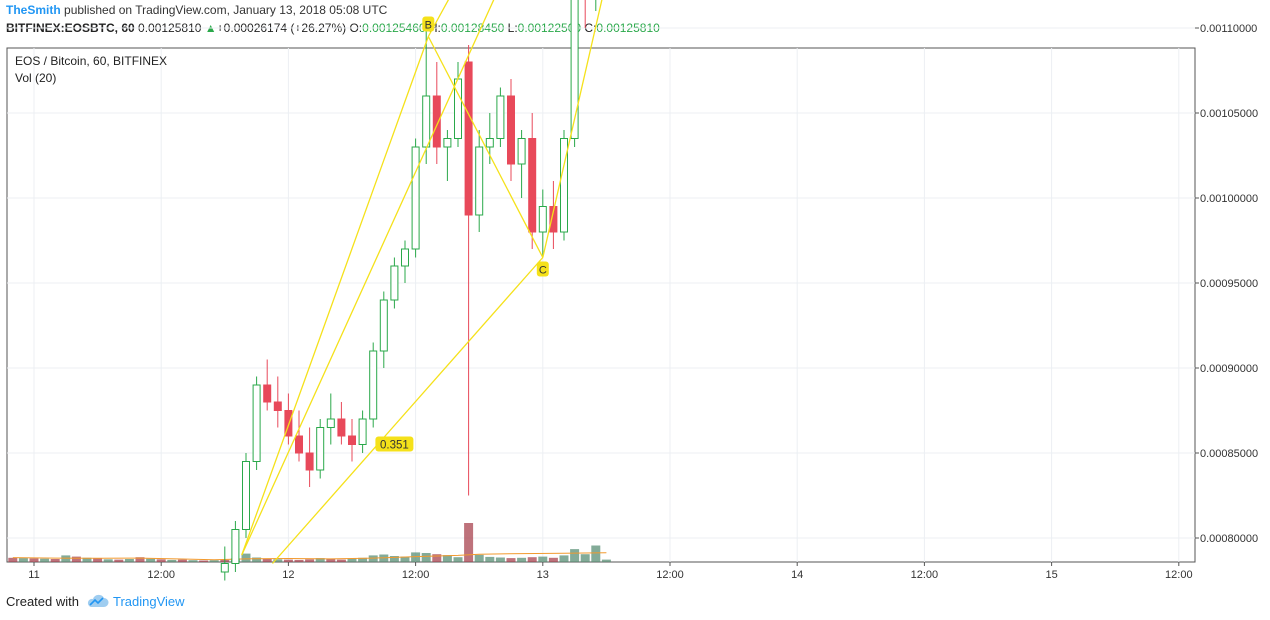 The image size is (1270, 620). I want to click on x-tick-label: 12, so click(288, 575).